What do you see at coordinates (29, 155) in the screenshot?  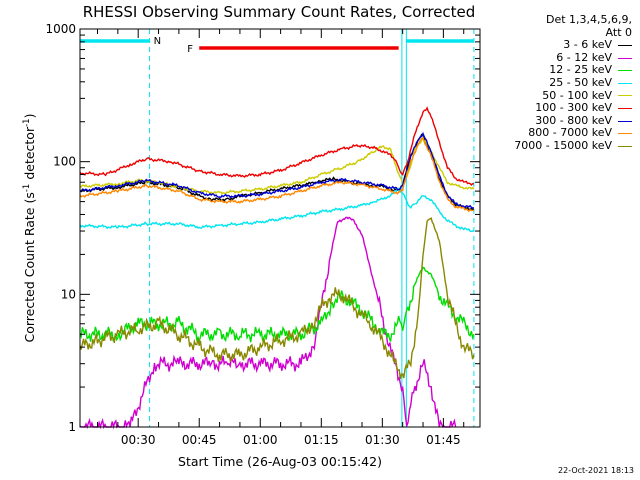 I see `y-label-part: detector` at bounding box center [29, 155].